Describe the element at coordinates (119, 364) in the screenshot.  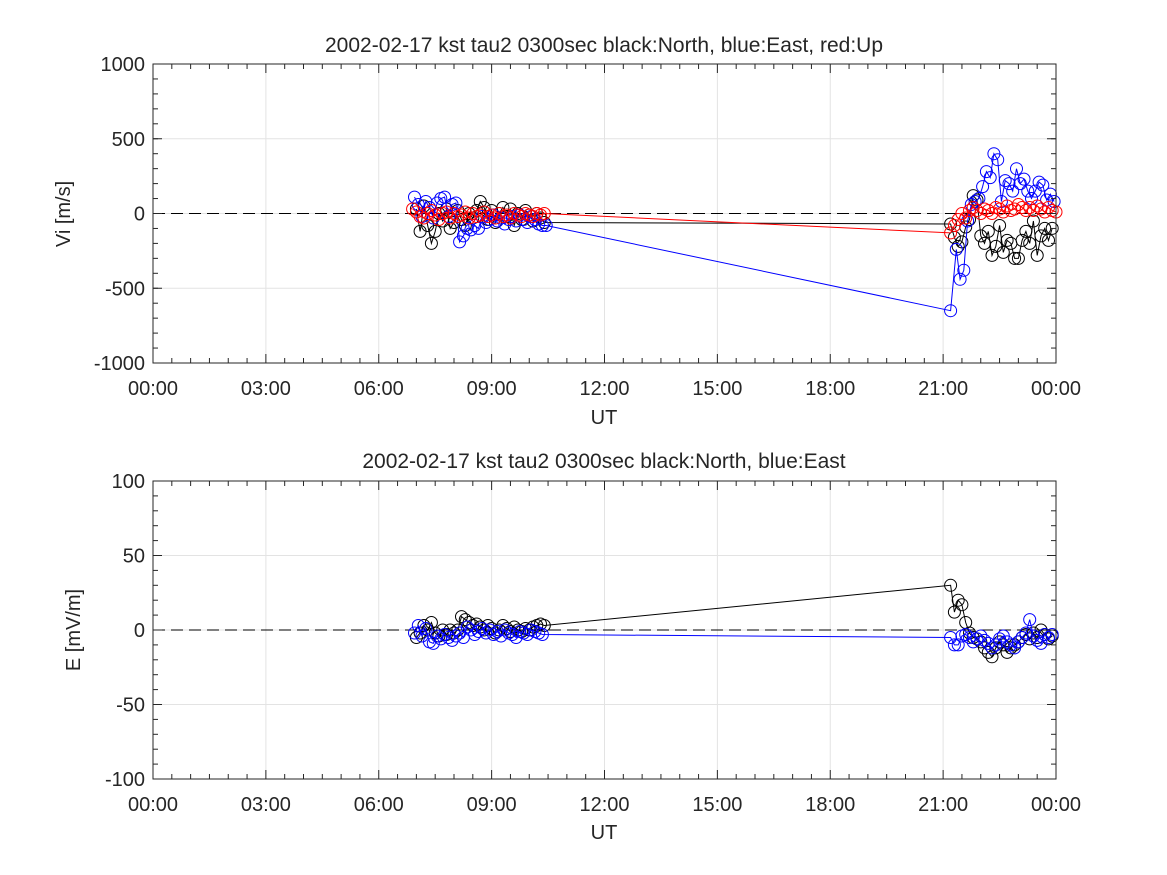
I see `velocity-y-tick-label: -1000` at that location.